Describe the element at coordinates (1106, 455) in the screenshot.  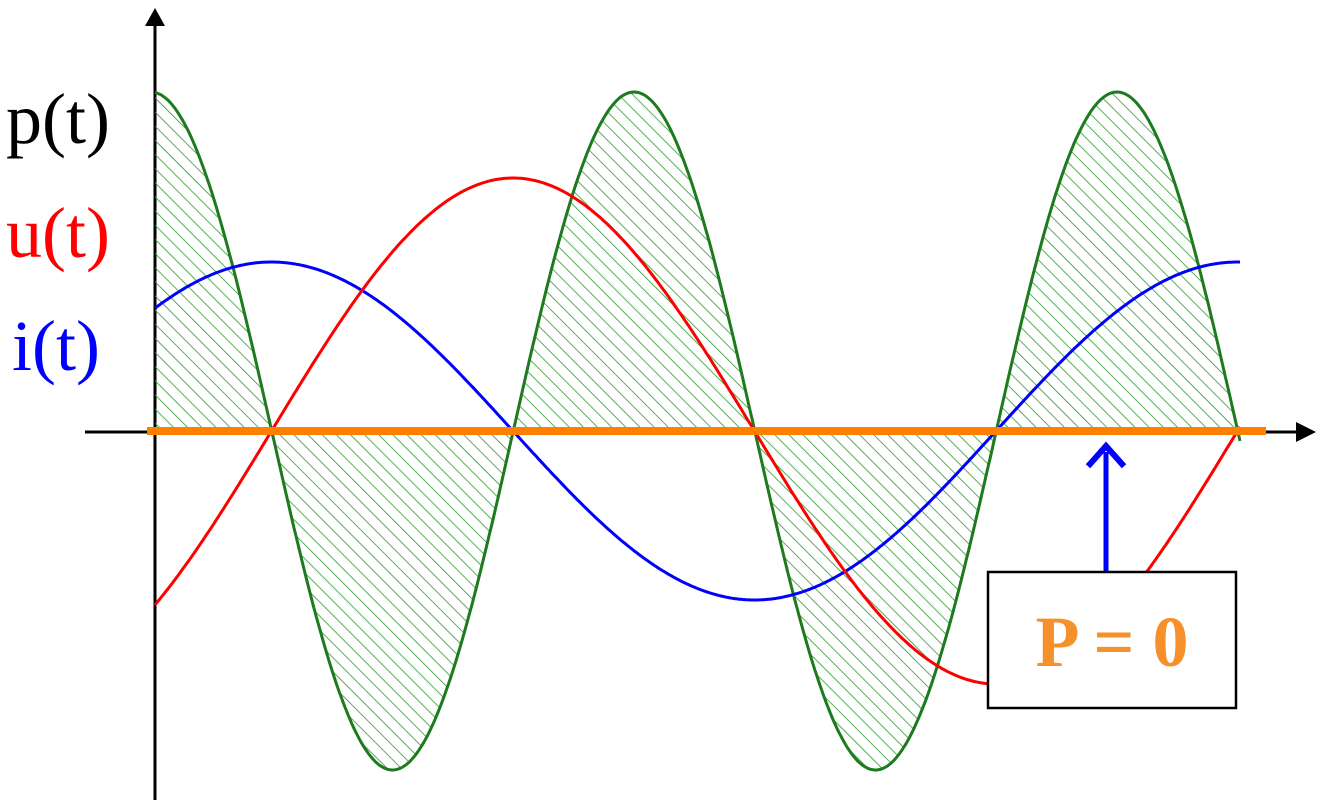
I see `annotation-arrow-head` at that location.